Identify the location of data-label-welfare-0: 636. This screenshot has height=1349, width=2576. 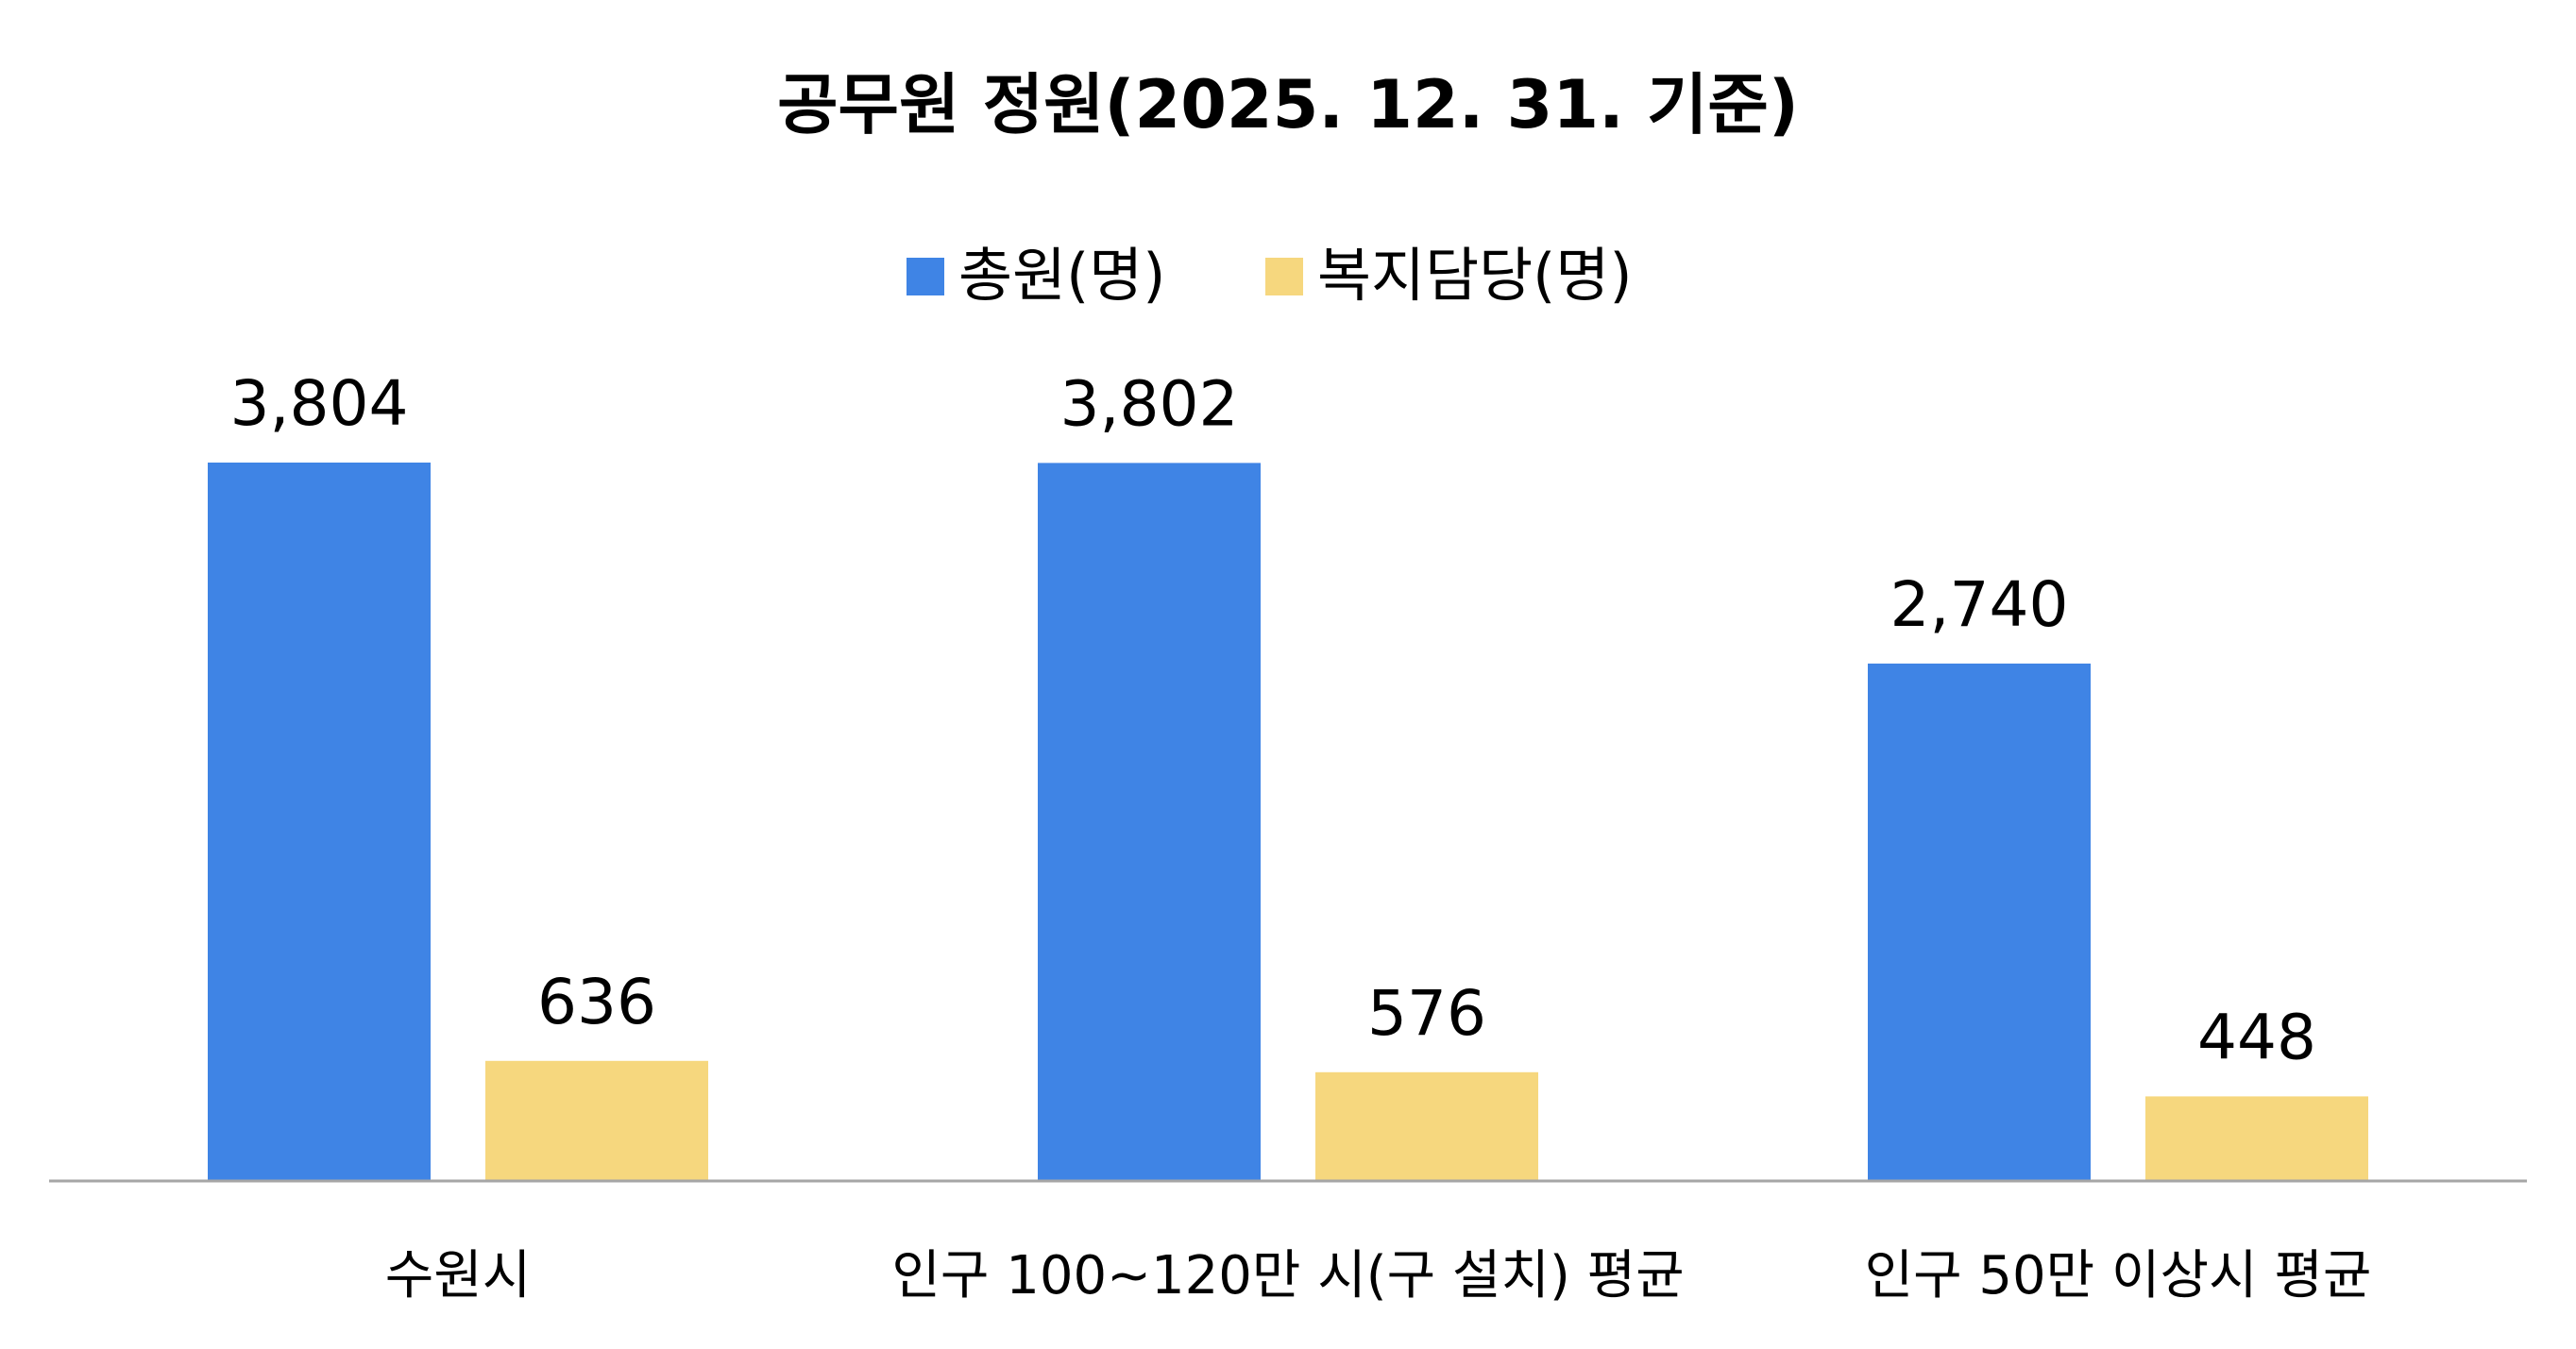
(596, 1002).